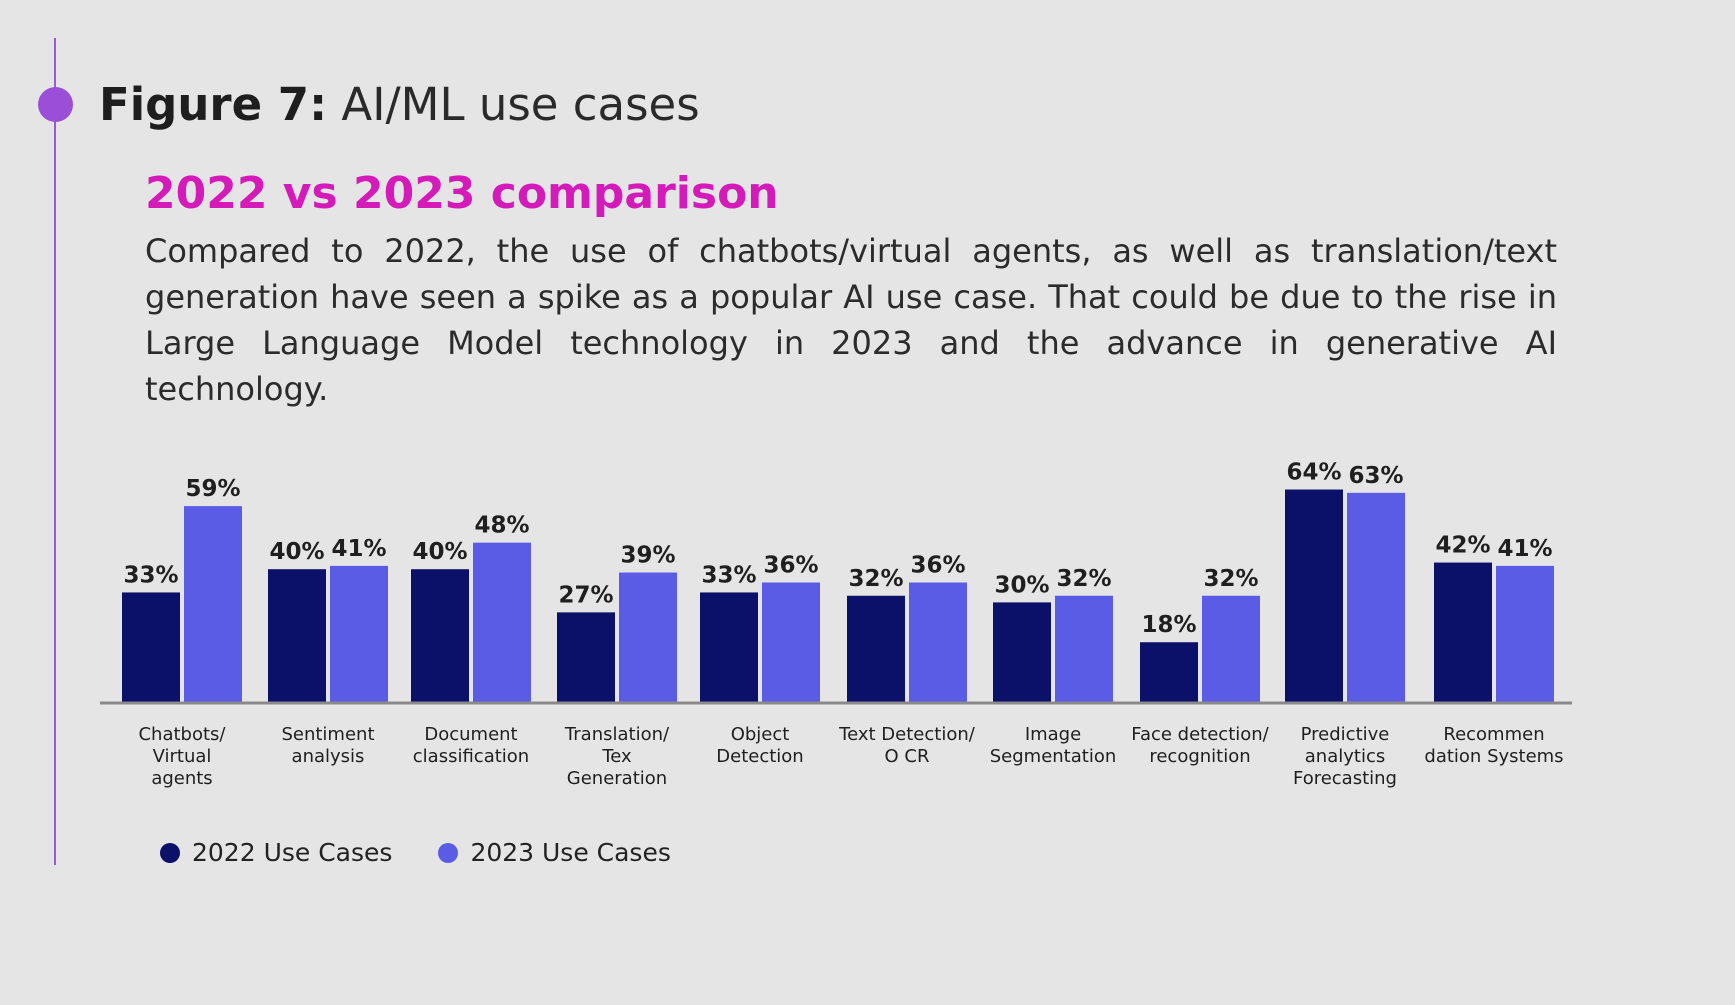 The width and height of the screenshot is (1735, 1005). I want to click on legend-swatch-2022, so click(170, 852).